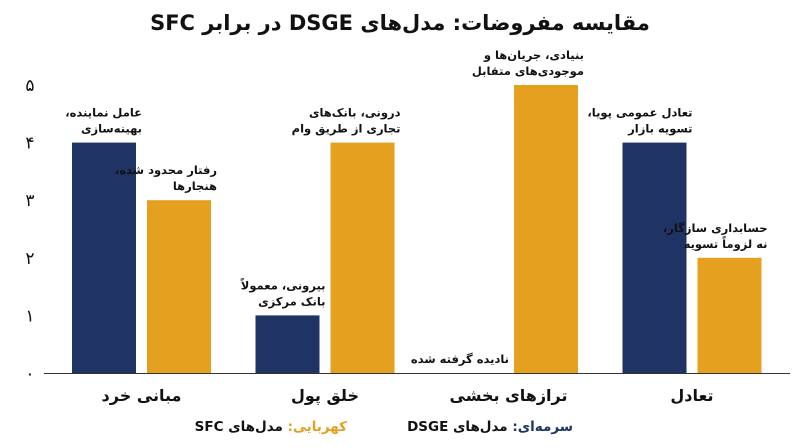  Describe the element at coordinates (346, 129) in the screenshot. I see `bar-annotation: تجاری از طریق وام` at that location.